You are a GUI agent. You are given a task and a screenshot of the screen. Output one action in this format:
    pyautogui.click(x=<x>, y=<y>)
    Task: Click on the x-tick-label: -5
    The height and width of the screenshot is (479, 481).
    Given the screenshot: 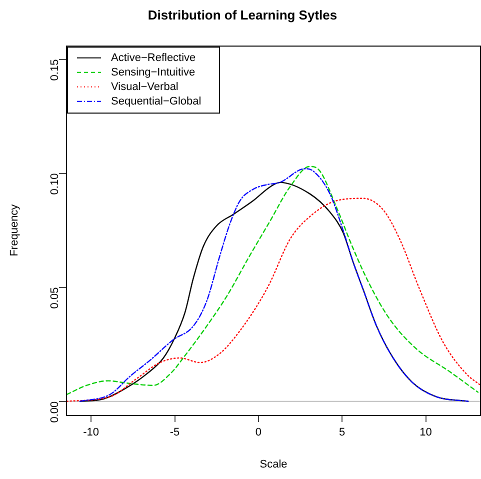 What is the action you would take?
    pyautogui.click(x=175, y=432)
    